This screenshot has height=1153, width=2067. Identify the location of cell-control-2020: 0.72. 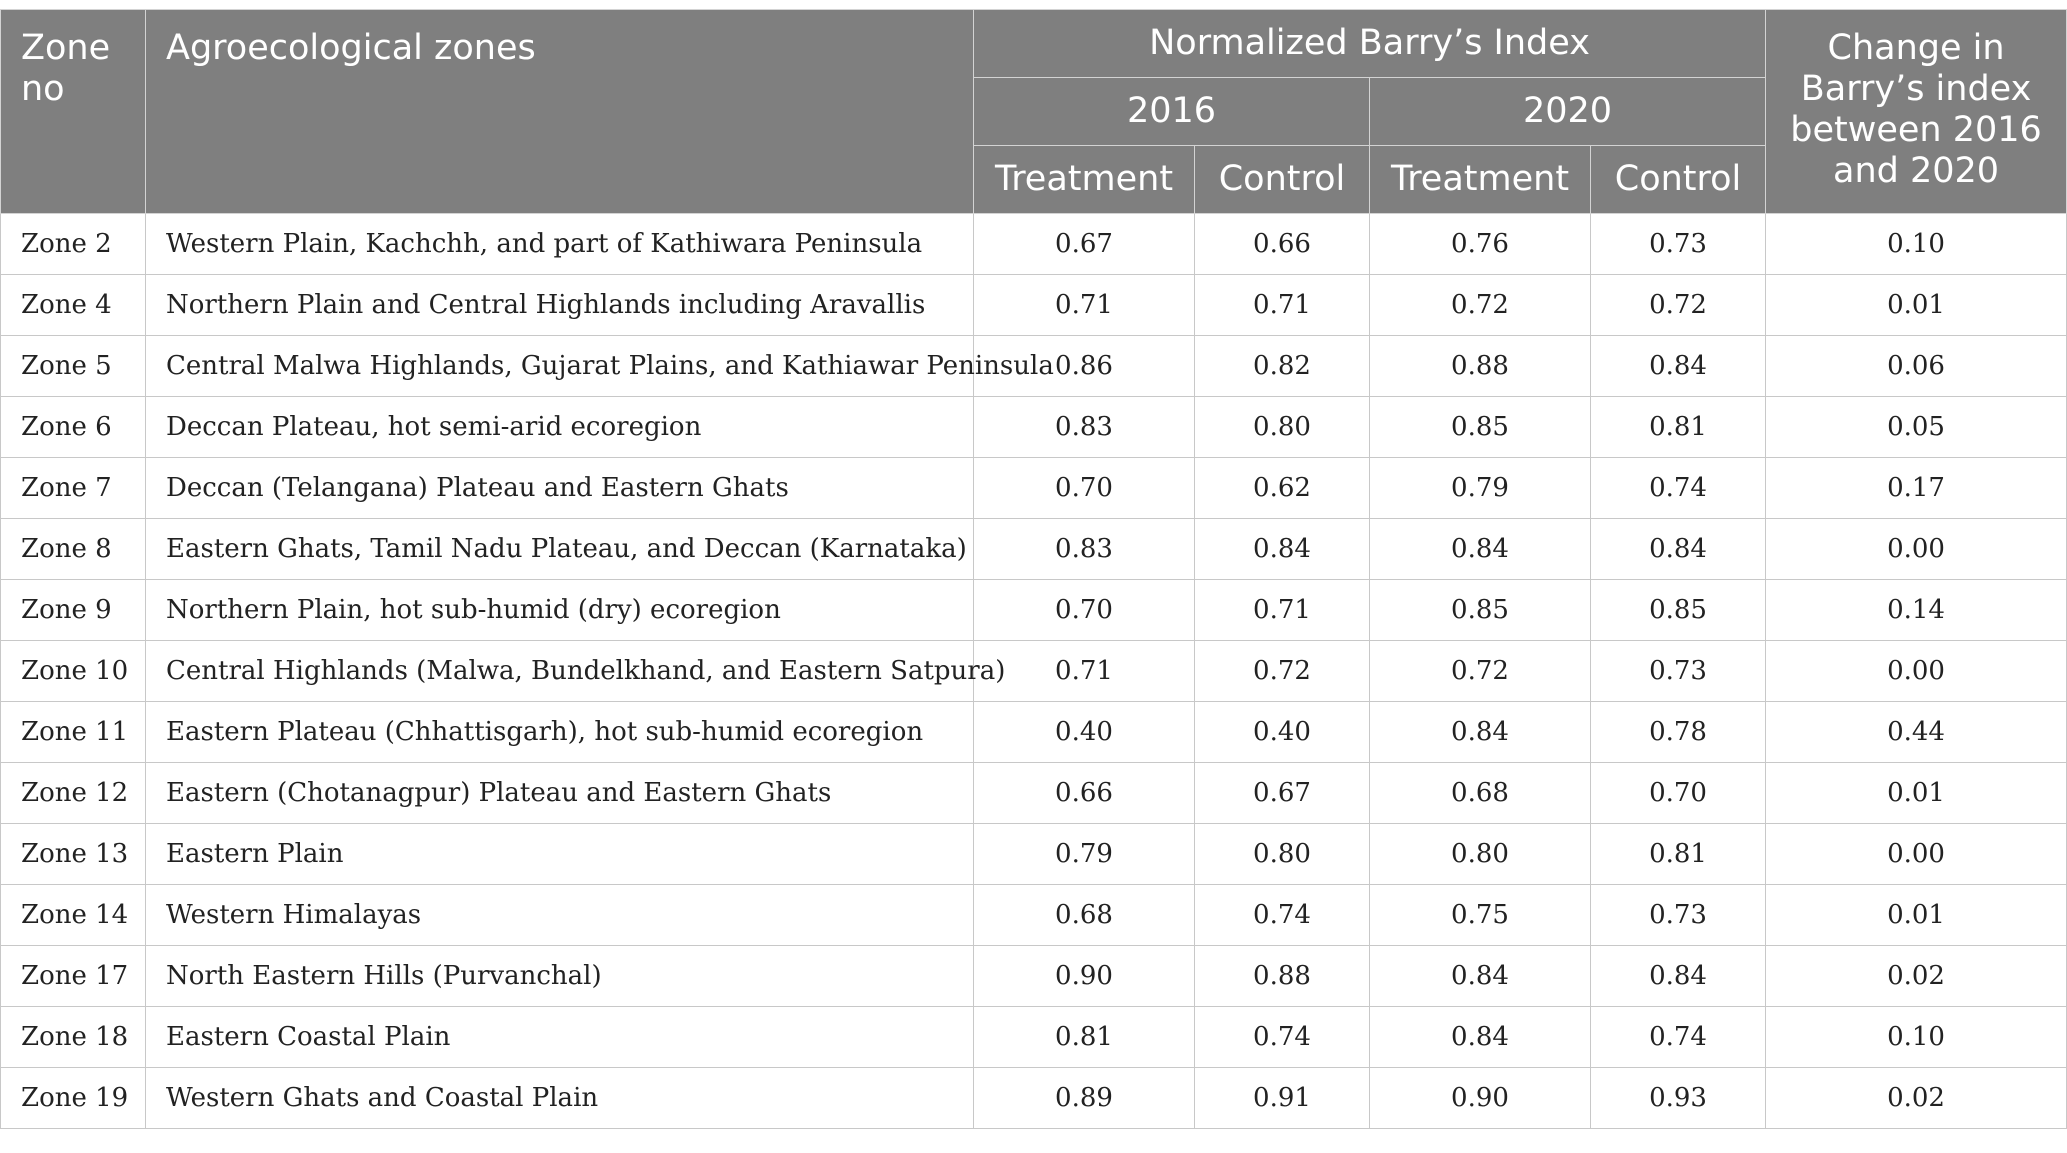
(1678, 305).